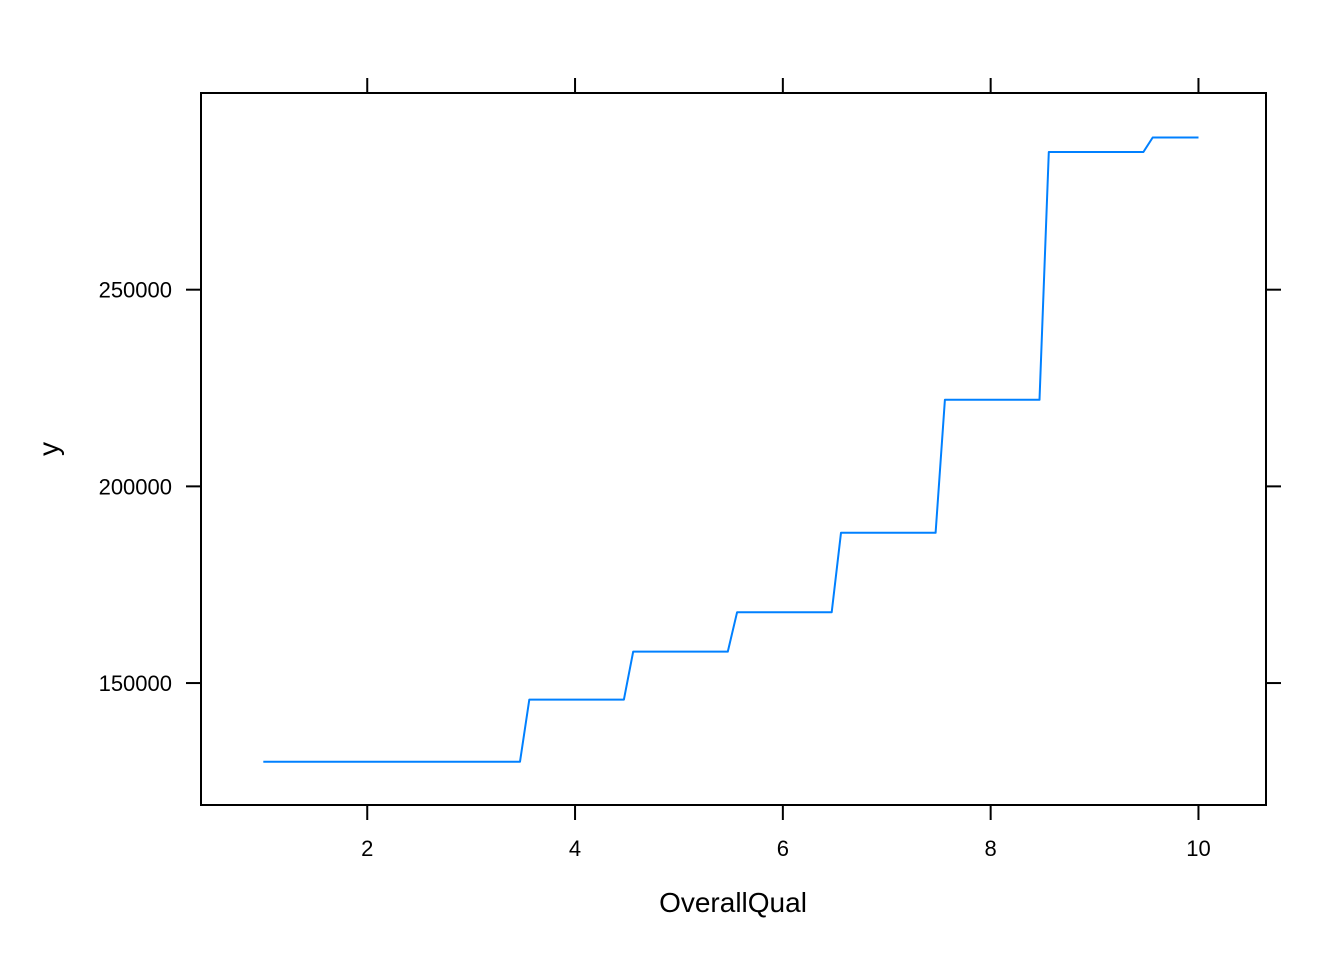  What do you see at coordinates (135, 683) in the screenshot?
I see `y-tick-label: 150000` at bounding box center [135, 683].